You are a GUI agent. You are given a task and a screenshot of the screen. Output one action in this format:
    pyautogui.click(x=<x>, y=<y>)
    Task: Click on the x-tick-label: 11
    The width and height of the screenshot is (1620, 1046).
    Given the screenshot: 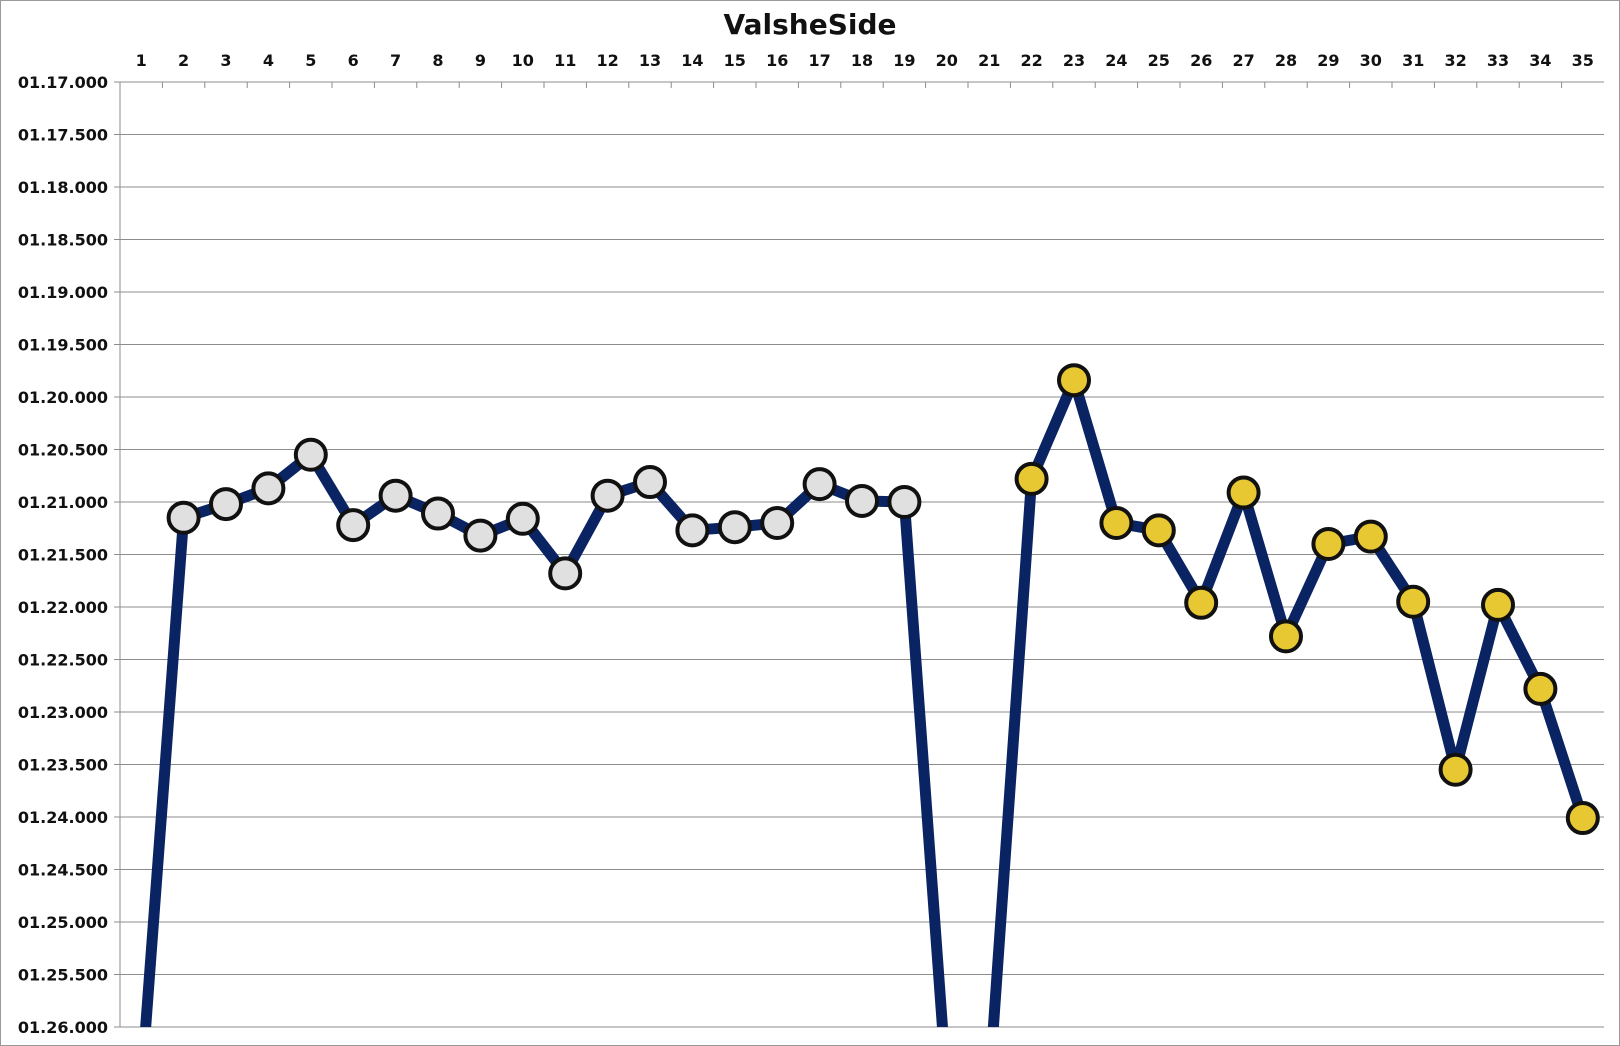 What is the action you would take?
    pyautogui.click(x=565, y=60)
    